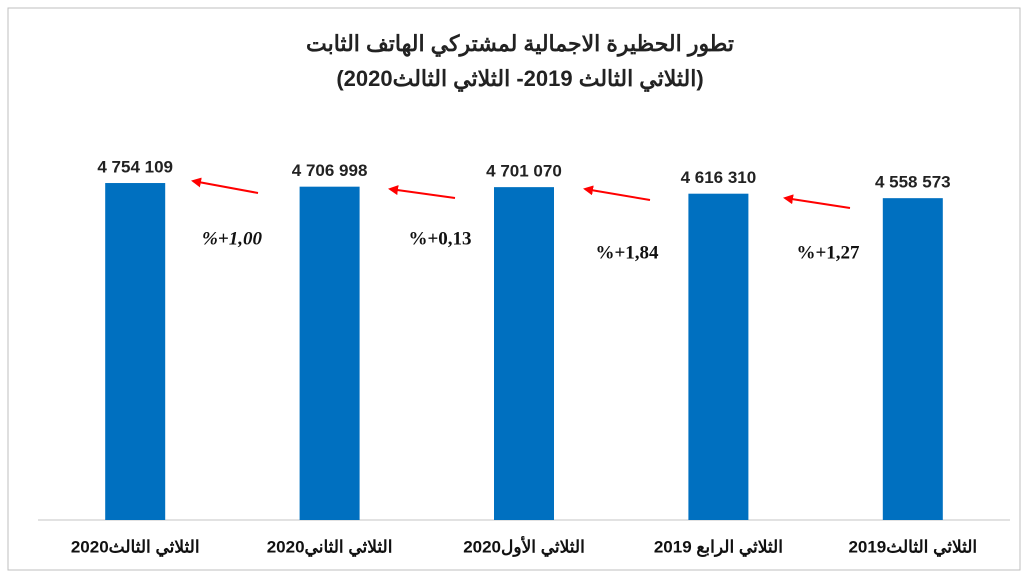  What do you see at coordinates (330, 170) in the screenshot?
I see `value-label: 4 706 998` at bounding box center [330, 170].